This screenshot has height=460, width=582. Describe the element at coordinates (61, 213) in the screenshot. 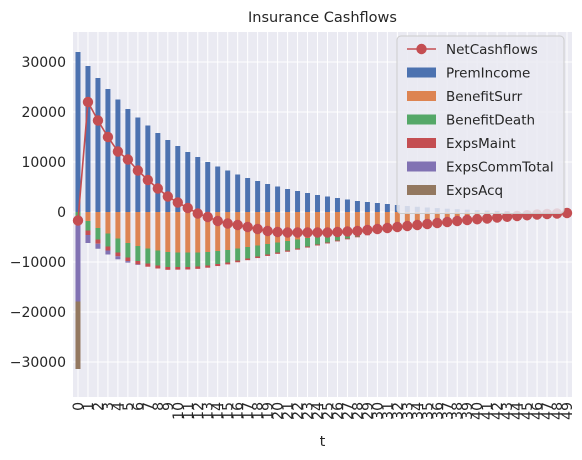

I see `y-tick-label: 0` at that location.